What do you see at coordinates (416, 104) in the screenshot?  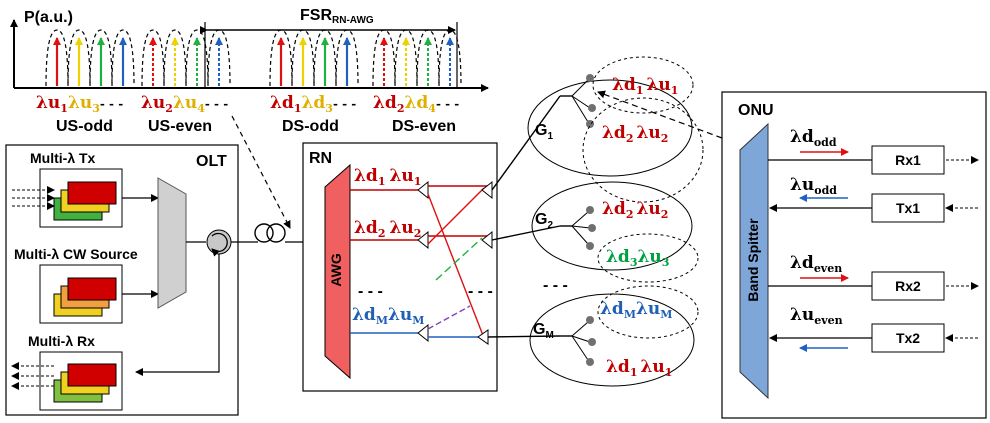 I see `ds-even-wavelengths: λd2λd4- - -` at bounding box center [416, 104].